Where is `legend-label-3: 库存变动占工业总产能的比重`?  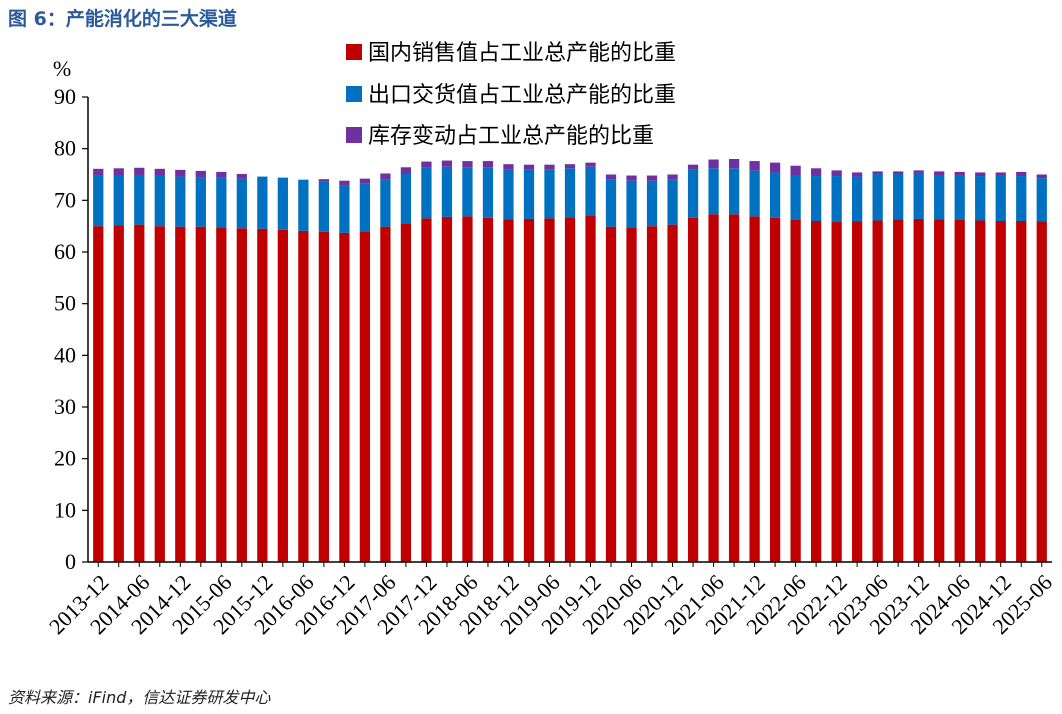 legend-label-3: 库存变动占工业总产能的比重 is located at coordinates (511, 136).